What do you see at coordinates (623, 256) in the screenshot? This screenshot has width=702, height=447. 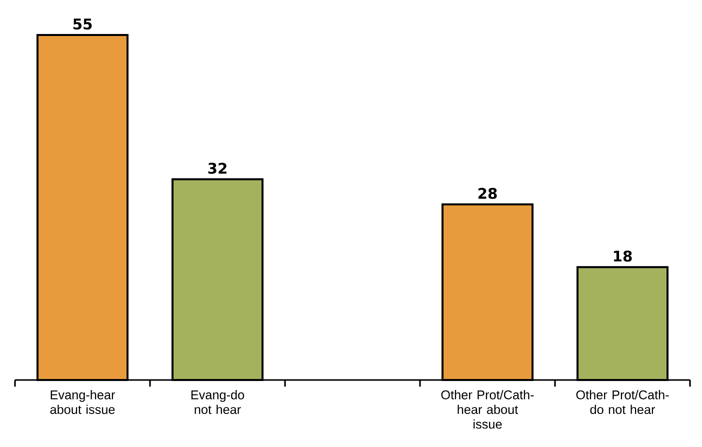 I see `data-label: 18` at bounding box center [623, 256].